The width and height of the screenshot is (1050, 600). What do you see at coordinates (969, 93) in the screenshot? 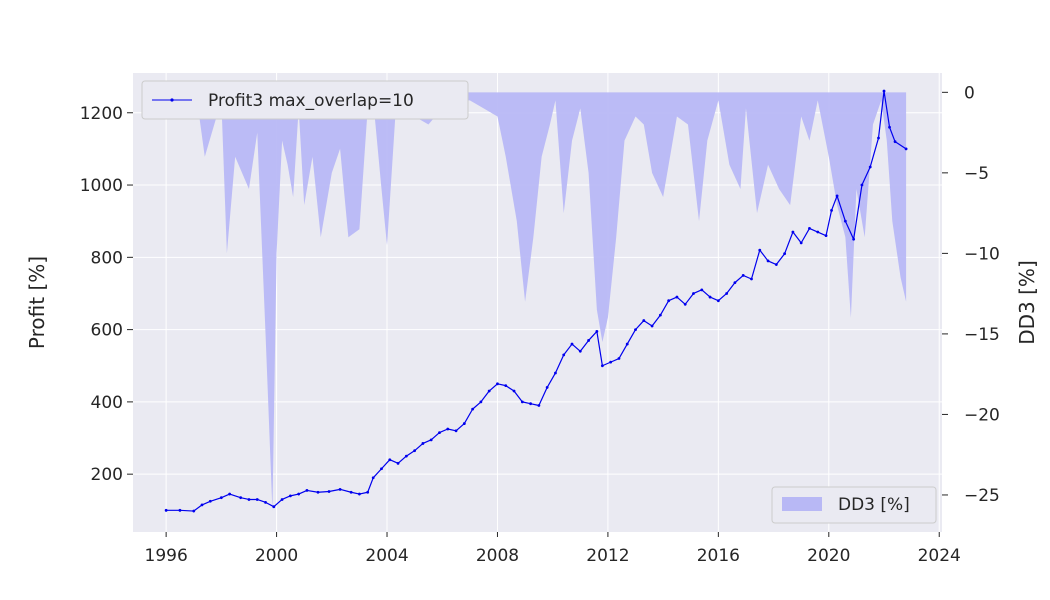
I see `y2-tick-label: 0` at bounding box center [969, 93].